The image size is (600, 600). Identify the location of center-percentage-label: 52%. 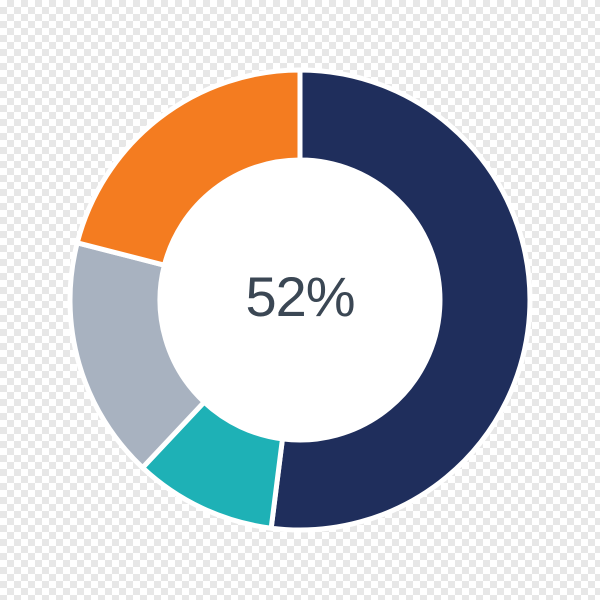
(300, 296).